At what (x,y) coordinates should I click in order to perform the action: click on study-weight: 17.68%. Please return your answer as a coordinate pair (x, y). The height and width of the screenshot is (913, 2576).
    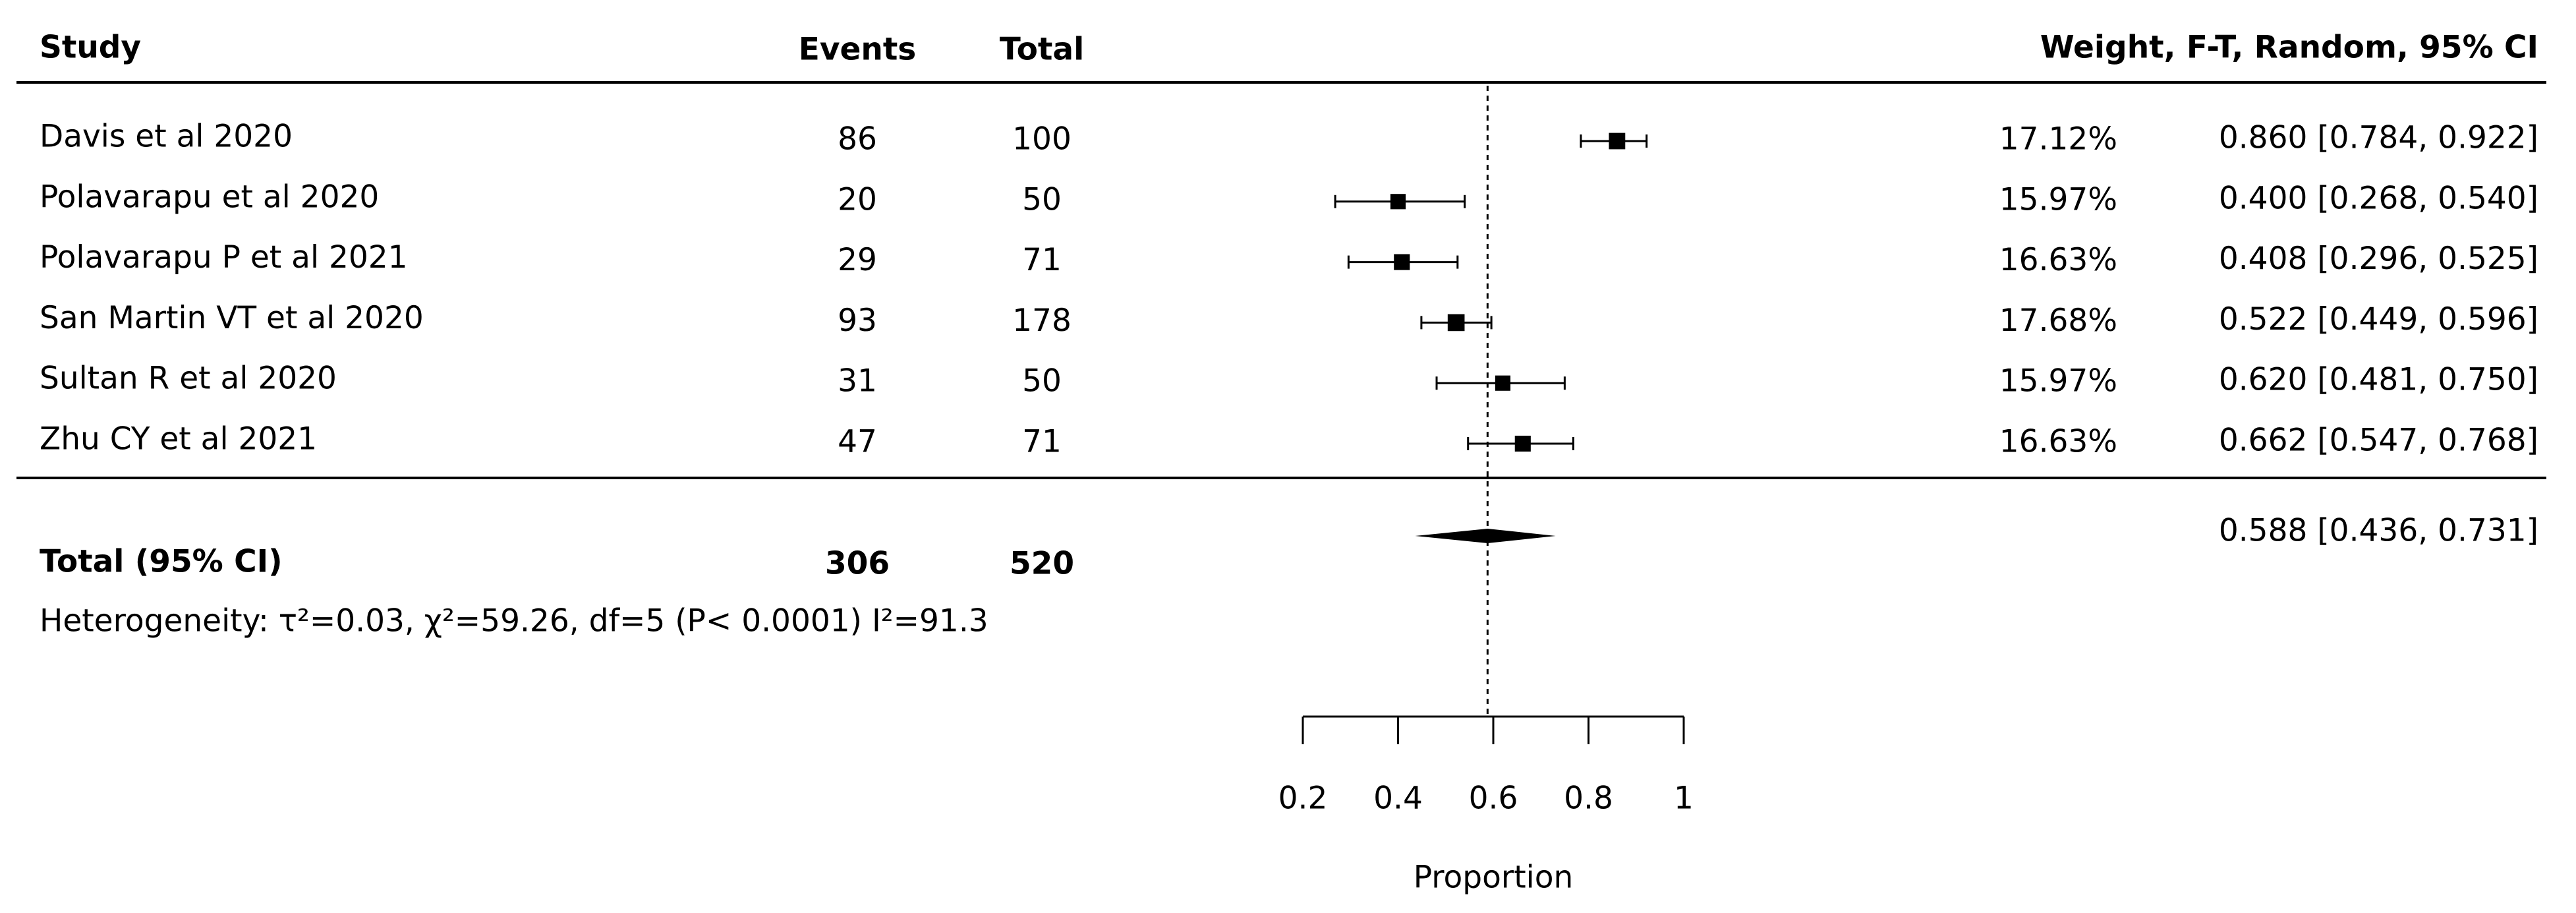
    Looking at the image, I should click on (2058, 321).